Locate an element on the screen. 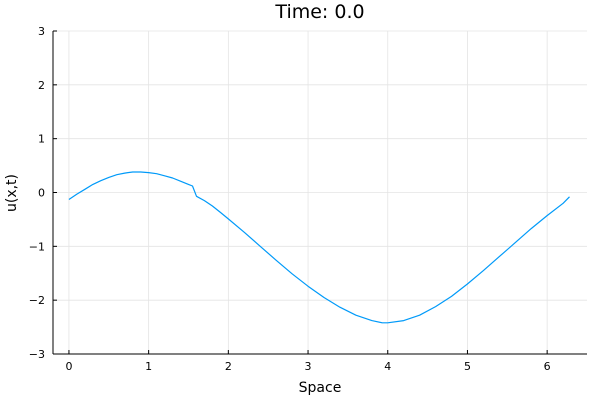 The image size is (600, 400). x-tick-label: 6 is located at coordinates (547, 366).